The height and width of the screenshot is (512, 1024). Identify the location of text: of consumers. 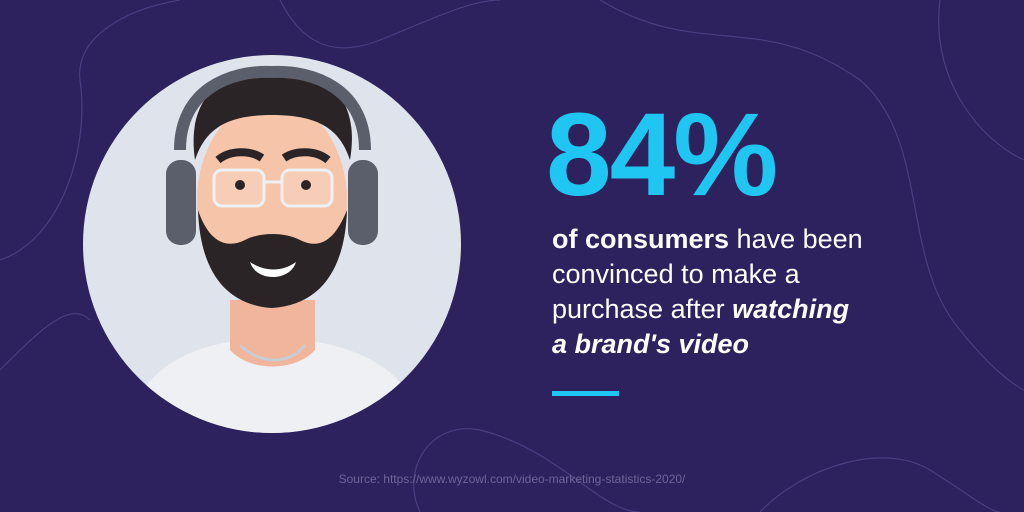
(641, 239).